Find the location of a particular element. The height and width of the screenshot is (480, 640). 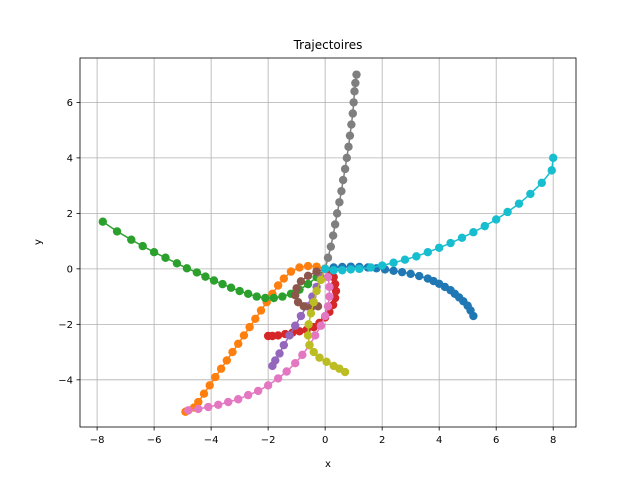

y-tick-label: 4 is located at coordinates (70, 158).